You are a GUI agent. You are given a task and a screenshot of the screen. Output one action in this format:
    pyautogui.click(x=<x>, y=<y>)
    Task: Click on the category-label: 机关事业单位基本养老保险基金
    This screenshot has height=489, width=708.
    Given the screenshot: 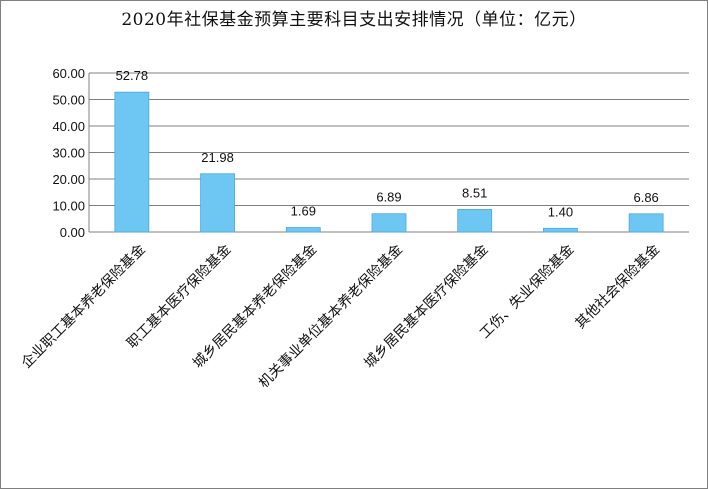 What is the action you would take?
    pyautogui.click(x=330, y=316)
    